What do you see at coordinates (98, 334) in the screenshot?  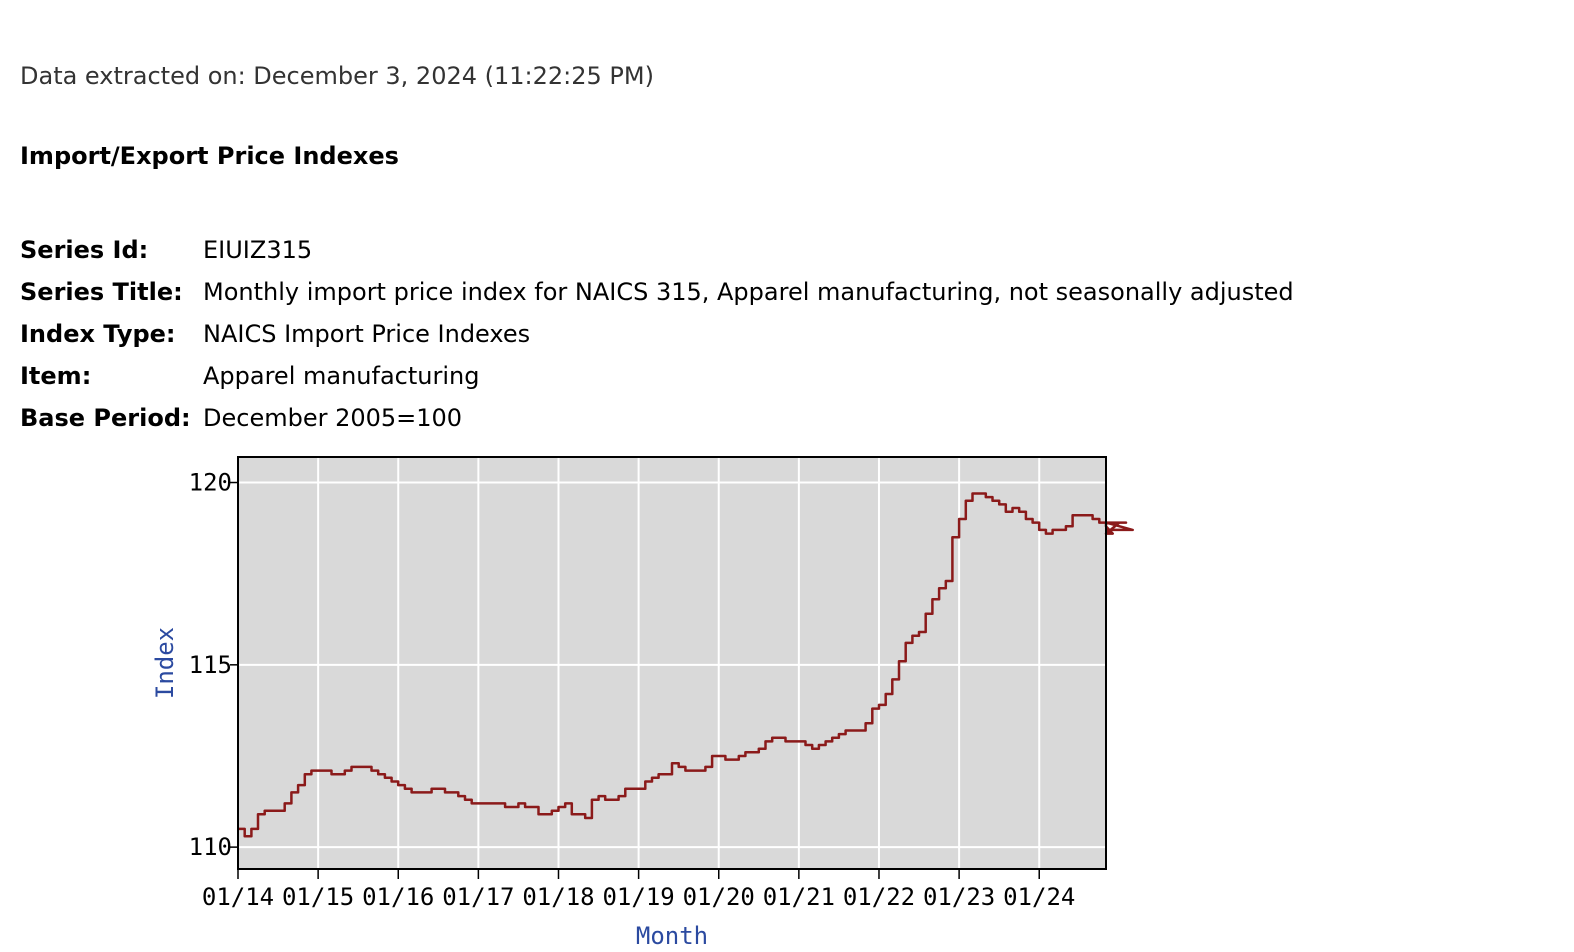 I see `metadata-key: Index Type:` at bounding box center [98, 334].